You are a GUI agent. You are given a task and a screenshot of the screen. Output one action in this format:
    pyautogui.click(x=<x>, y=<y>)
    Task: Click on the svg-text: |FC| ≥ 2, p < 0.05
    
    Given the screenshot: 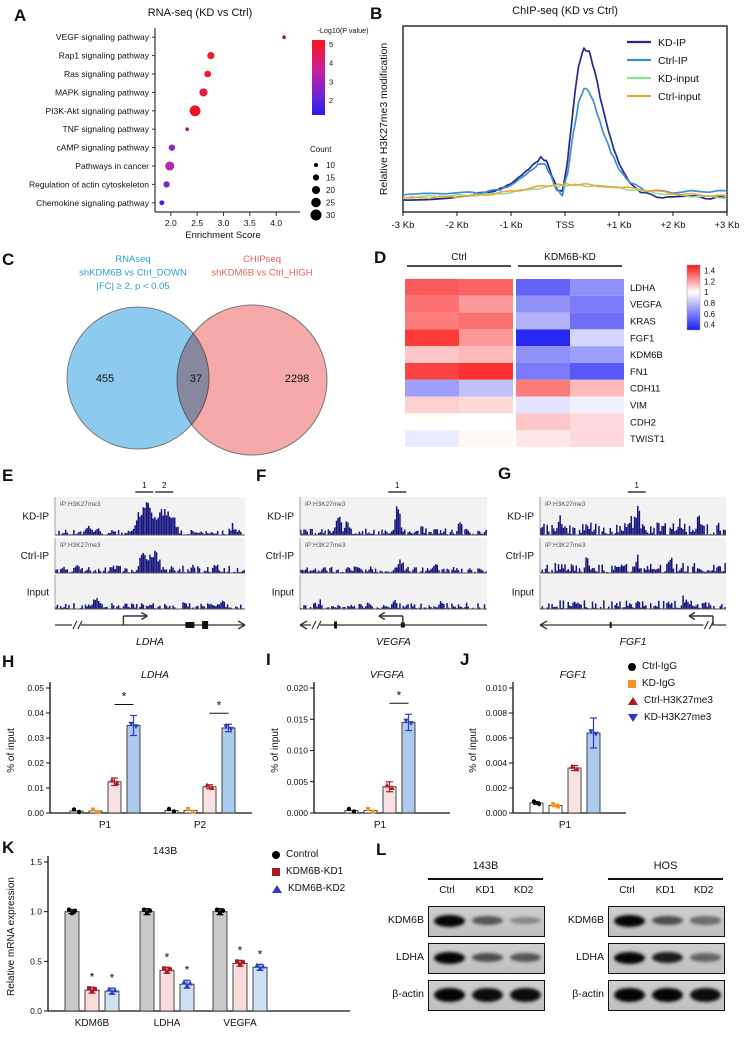 What is the action you would take?
    pyautogui.click(x=132, y=286)
    